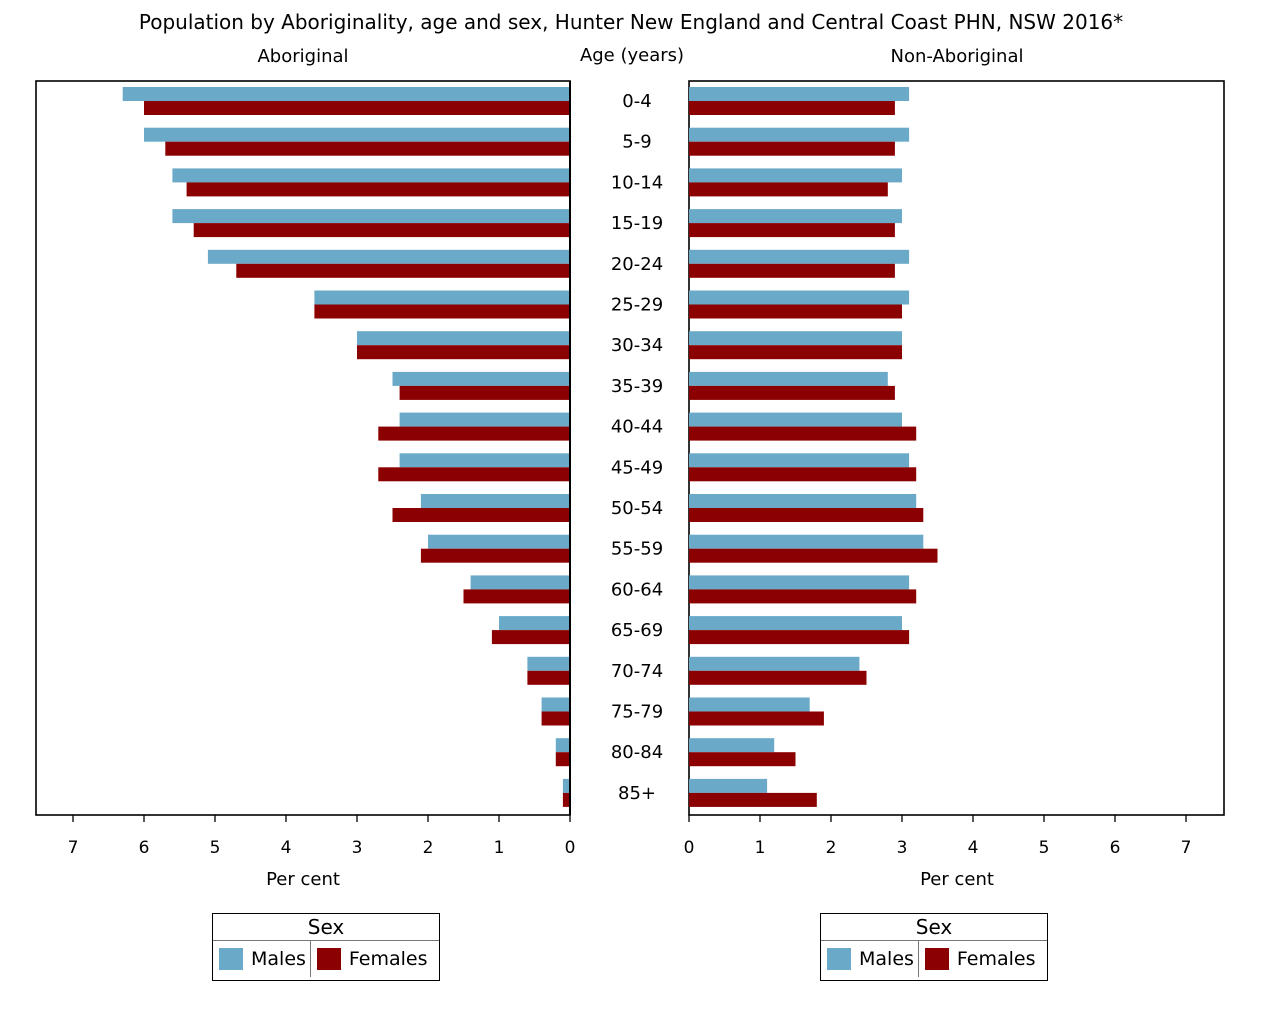  I want to click on age-axis-label: Age (years), so click(632, 55).